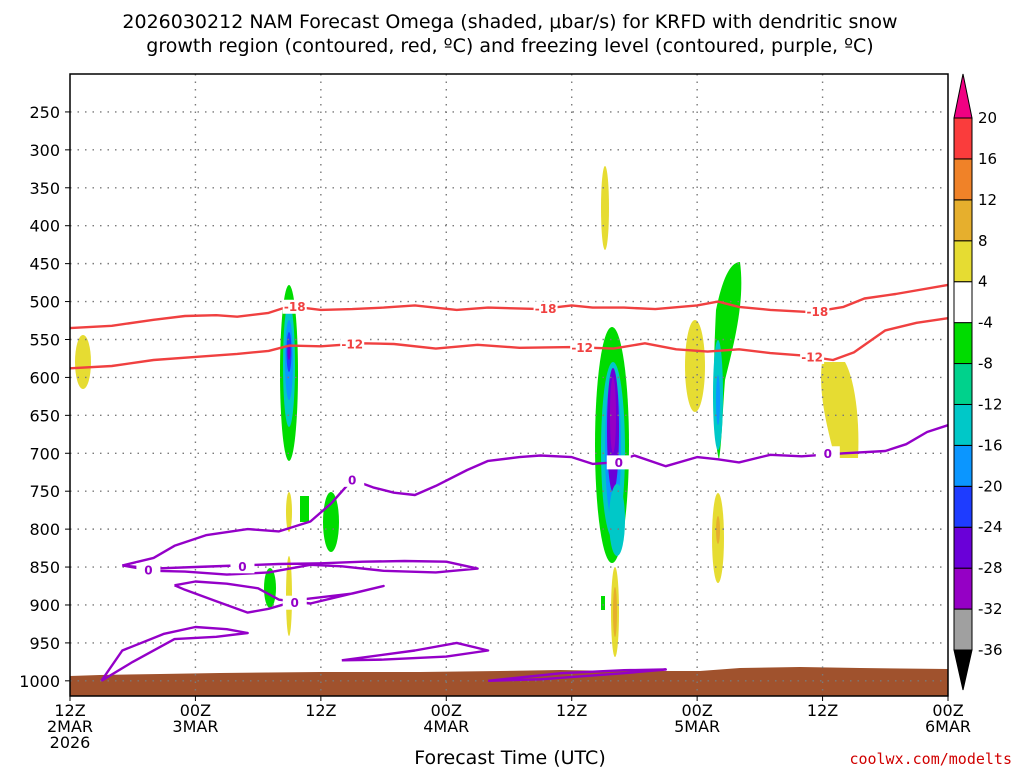 This screenshot has height=768, width=1024. What do you see at coordinates (509, 757) in the screenshot?
I see `x-axis-label: Forecast Time (UTC)` at bounding box center [509, 757].